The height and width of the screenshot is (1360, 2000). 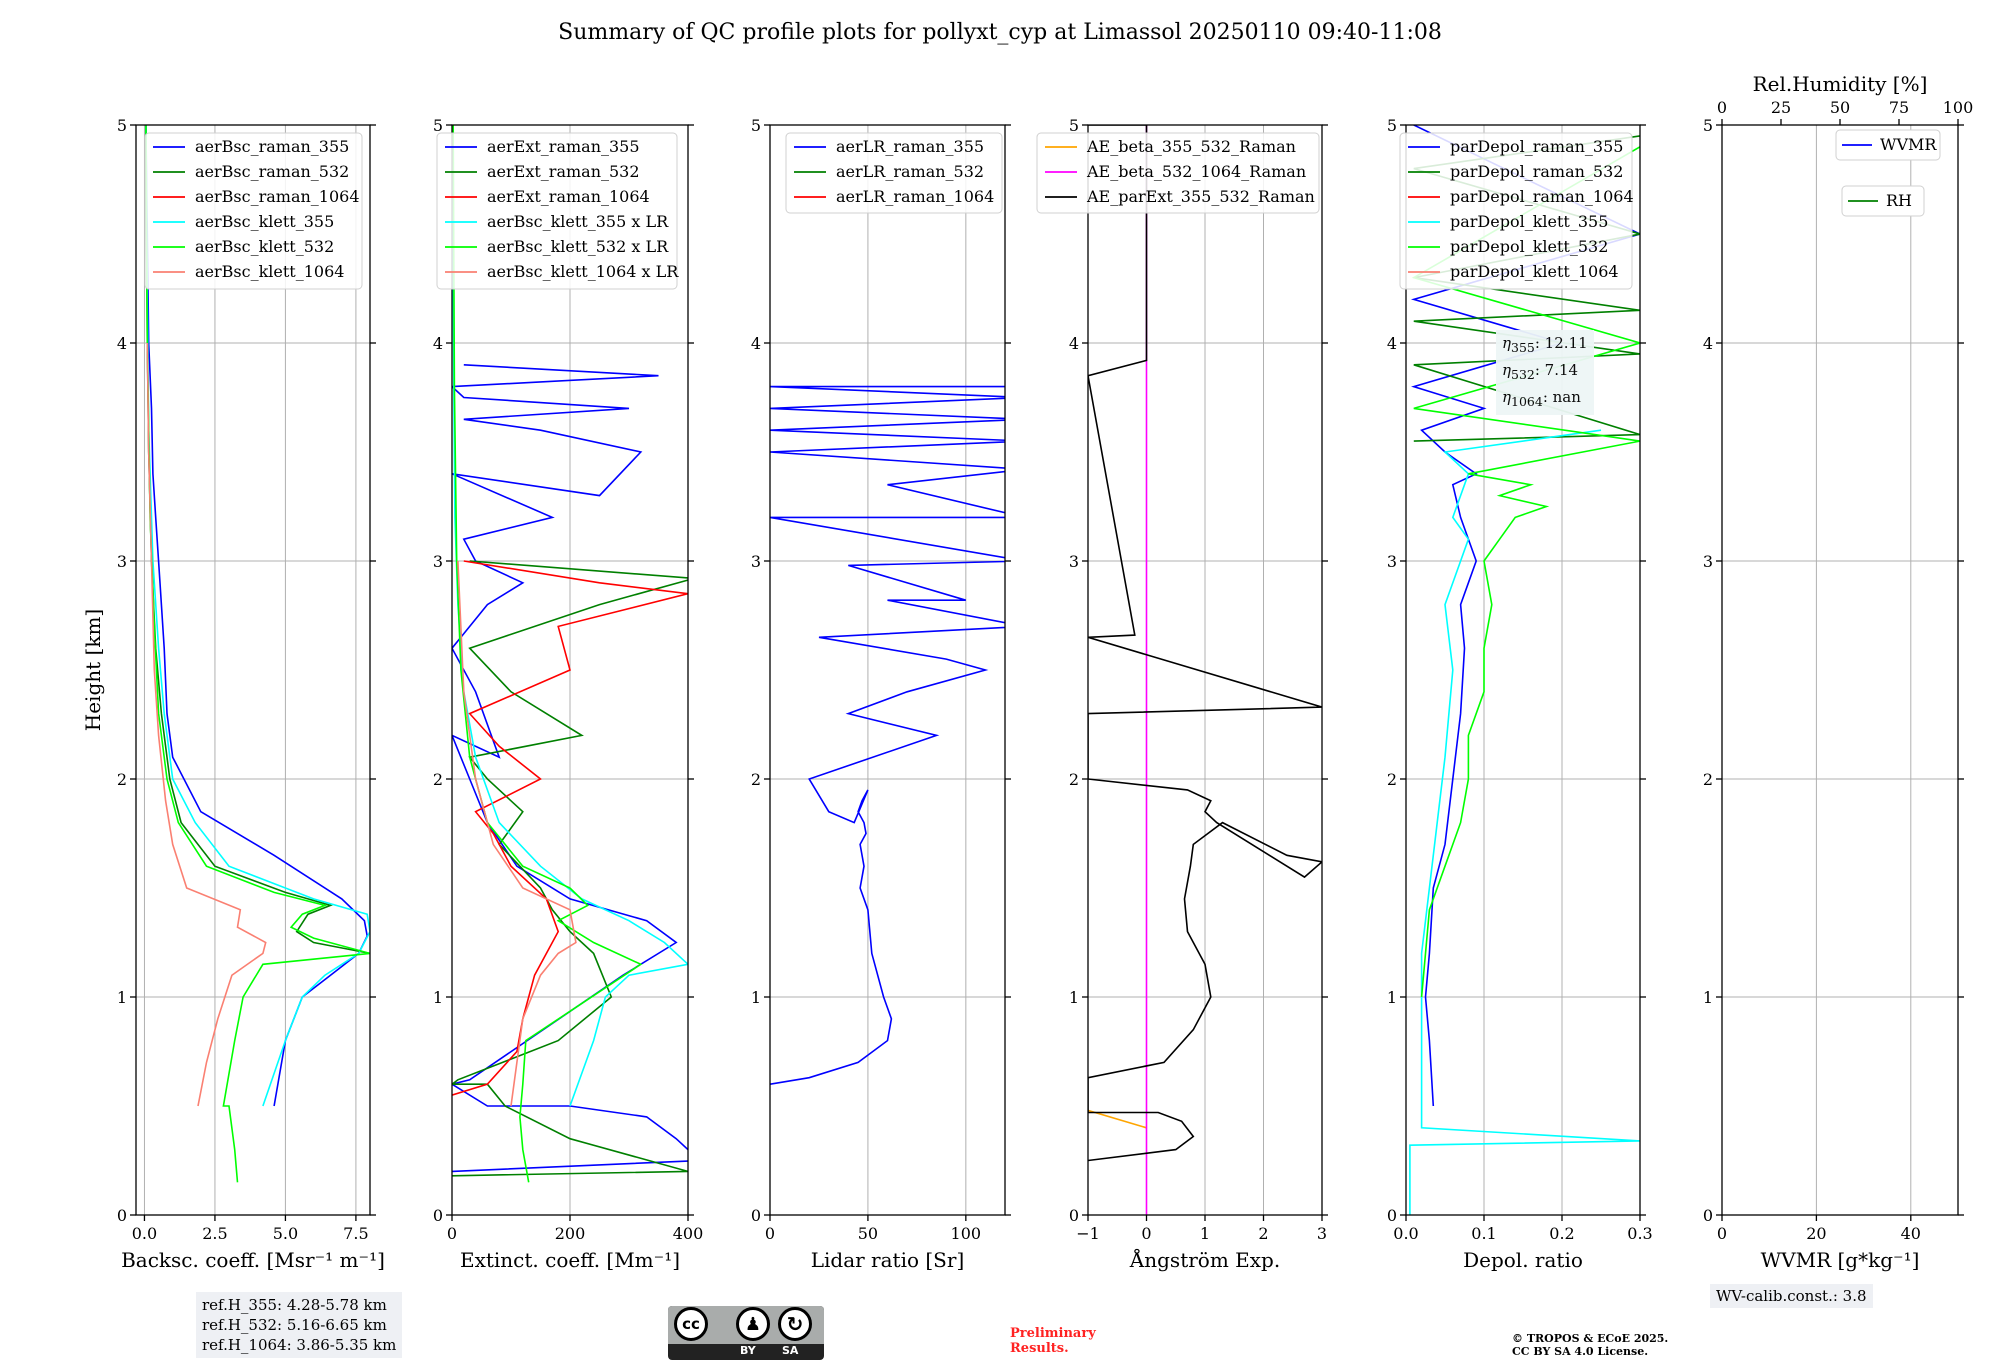 What do you see at coordinates (910, 171) in the screenshot?
I see `legend-label: aerLR_raman_532` at bounding box center [910, 171].